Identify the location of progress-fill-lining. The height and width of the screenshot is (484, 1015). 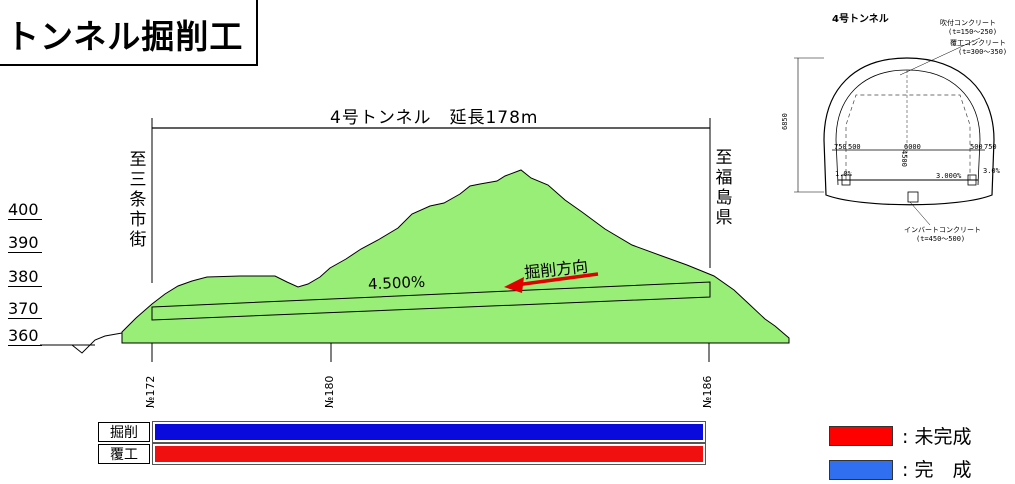
(429, 454).